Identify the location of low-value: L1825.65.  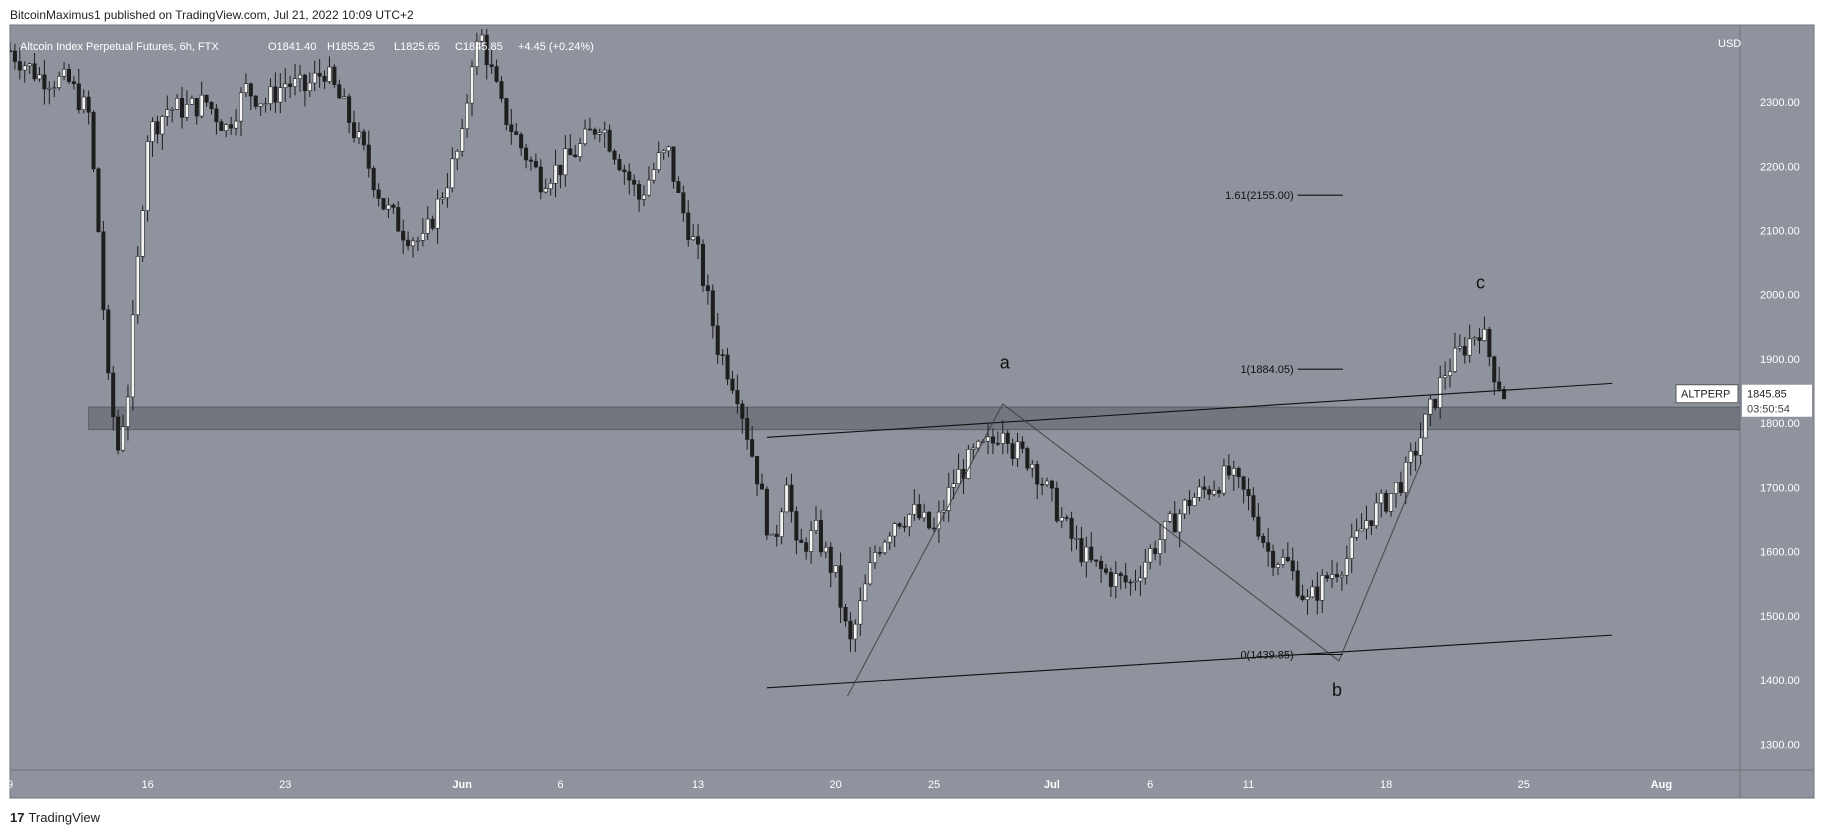
(417, 47).